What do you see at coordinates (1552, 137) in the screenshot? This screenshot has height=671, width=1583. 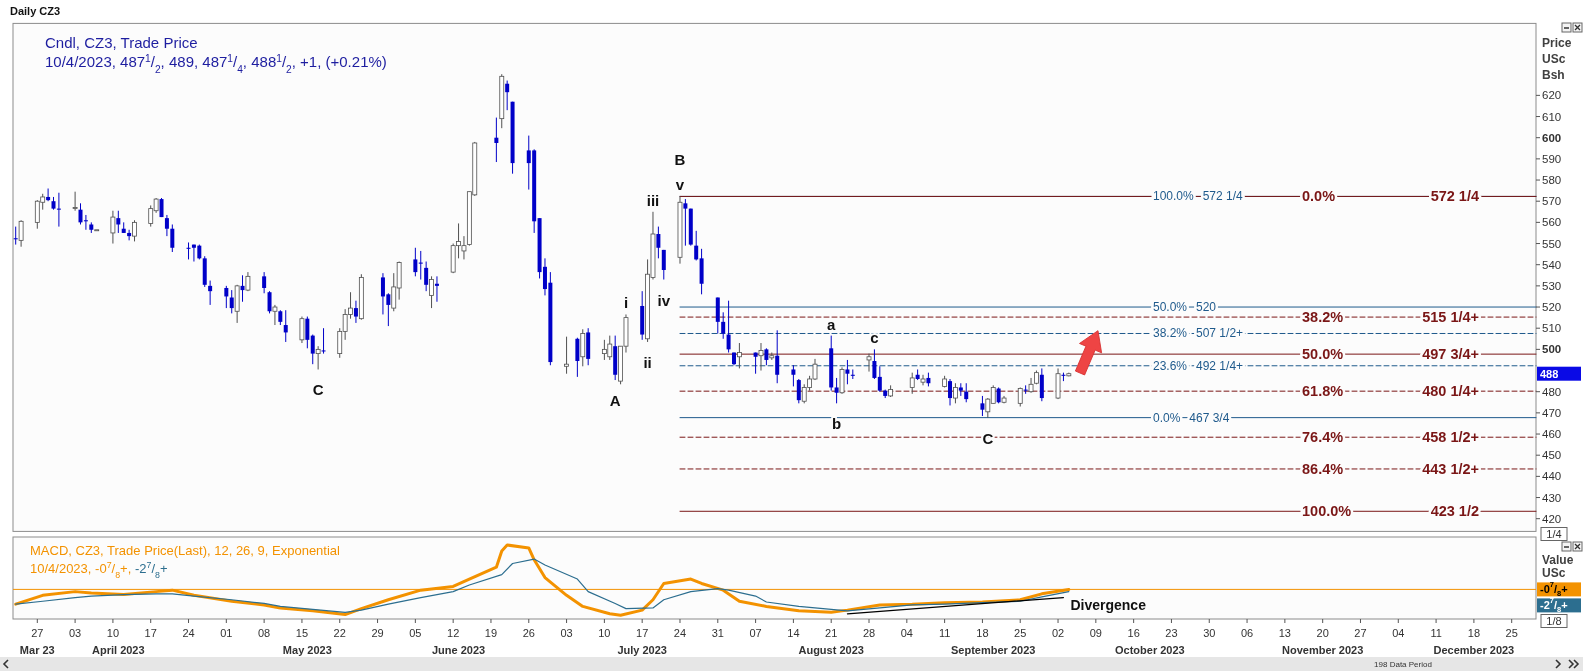 I see `y-tick-label: 600` at bounding box center [1552, 137].